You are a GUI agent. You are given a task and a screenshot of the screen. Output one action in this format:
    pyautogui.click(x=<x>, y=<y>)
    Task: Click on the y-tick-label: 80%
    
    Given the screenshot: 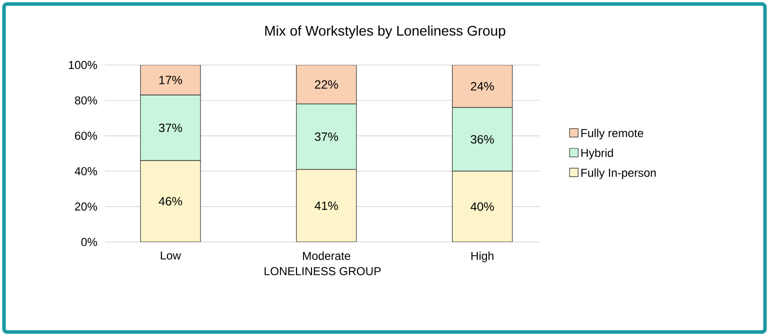 What is the action you would take?
    pyautogui.click(x=86, y=100)
    